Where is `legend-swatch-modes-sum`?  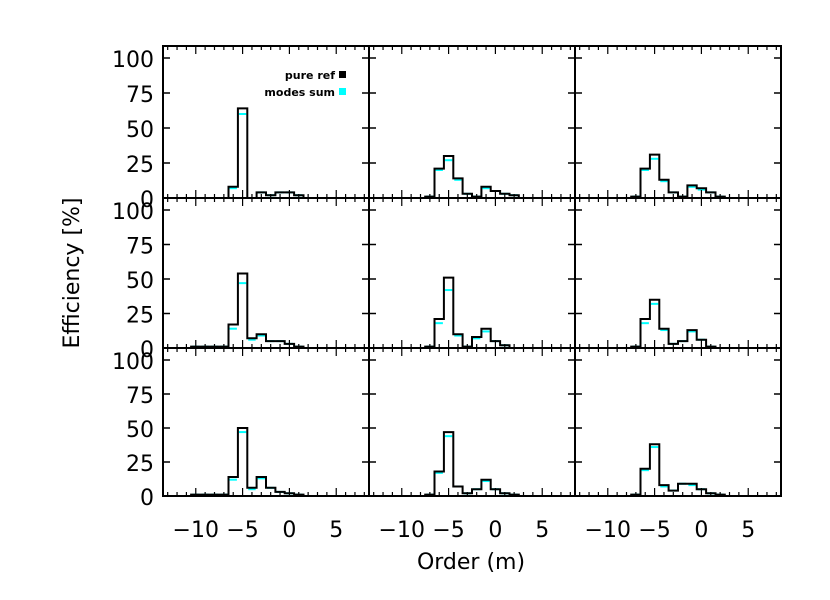 legend-swatch-modes-sum is located at coordinates (342, 91).